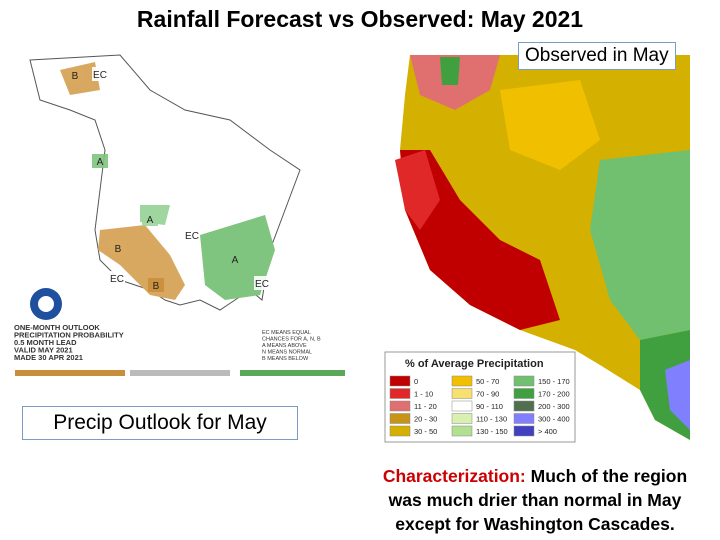 This screenshot has height=540, width=720. I want to click on outlook-key-line: CHANCES FOR A, N, B, so click(291, 340).